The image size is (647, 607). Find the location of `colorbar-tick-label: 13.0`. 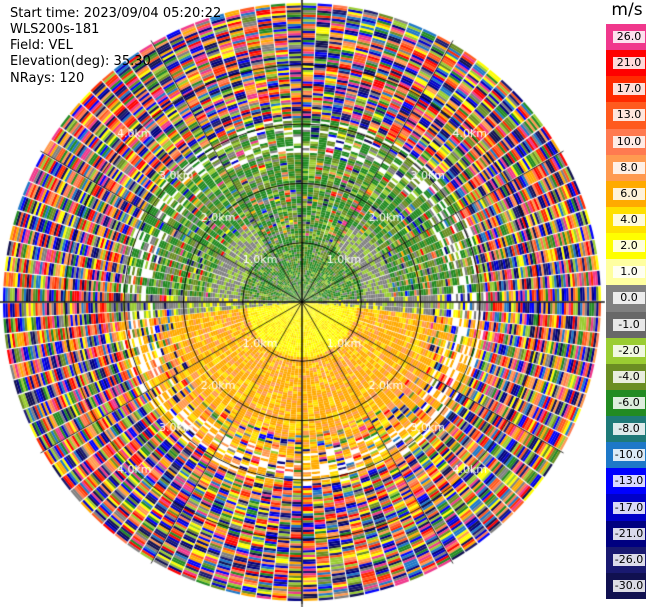

colorbar-tick-label: 13.0 is located at coordinates (629, 115).